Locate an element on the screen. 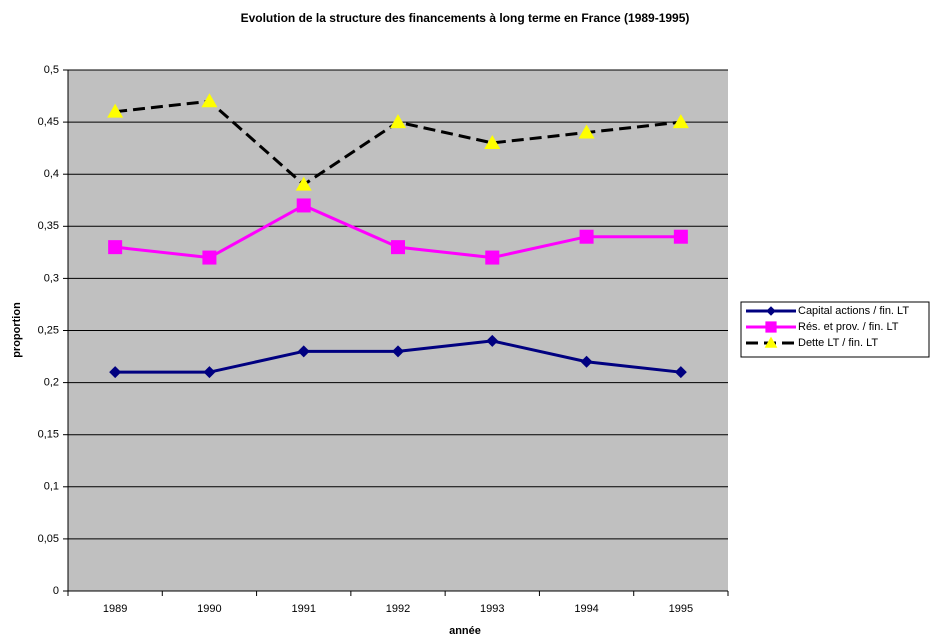  y-tick-label: 0,1 is located at coordinates (51, 487).